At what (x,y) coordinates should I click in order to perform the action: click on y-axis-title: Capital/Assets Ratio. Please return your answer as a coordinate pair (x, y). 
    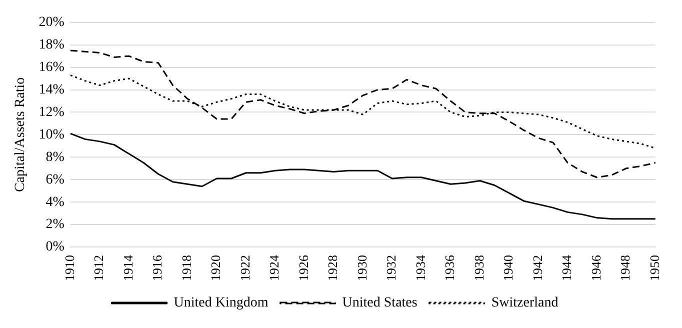
    Looking at the image, I should click on (20, 134).